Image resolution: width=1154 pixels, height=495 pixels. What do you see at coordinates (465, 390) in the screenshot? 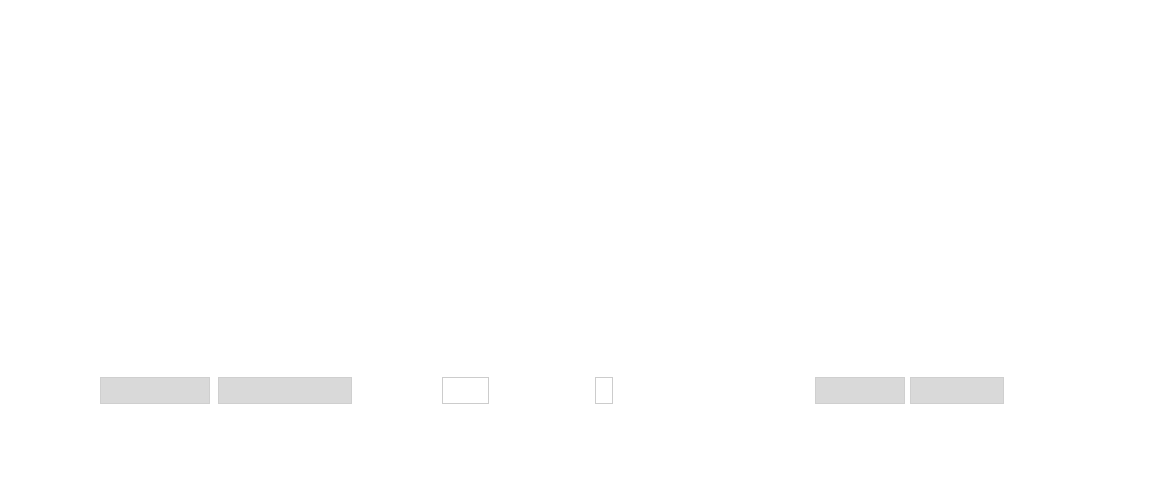
I see `fog-input` at bounding box center [465, 390].